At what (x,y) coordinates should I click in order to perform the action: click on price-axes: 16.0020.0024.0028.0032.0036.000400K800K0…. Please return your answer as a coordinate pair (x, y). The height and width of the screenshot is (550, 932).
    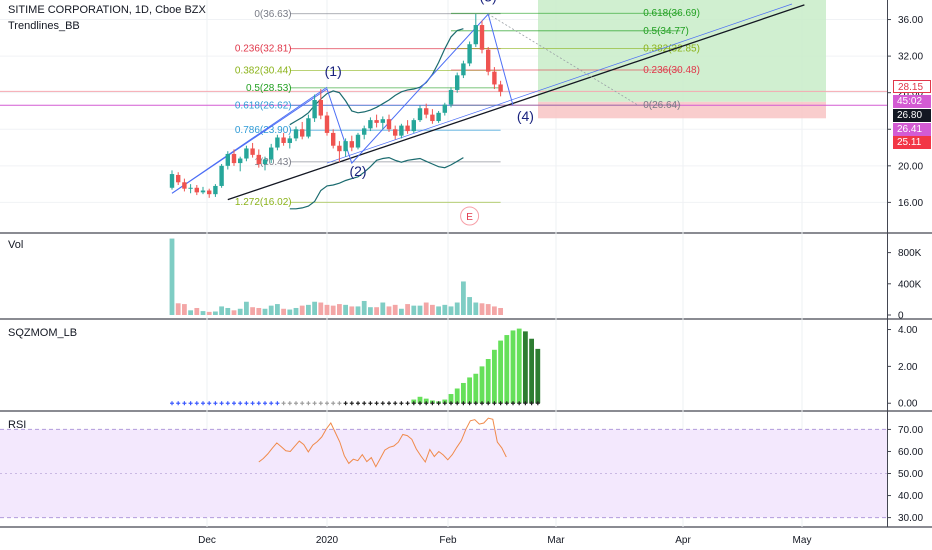
    Looking at the image, I should click on (905, 269).